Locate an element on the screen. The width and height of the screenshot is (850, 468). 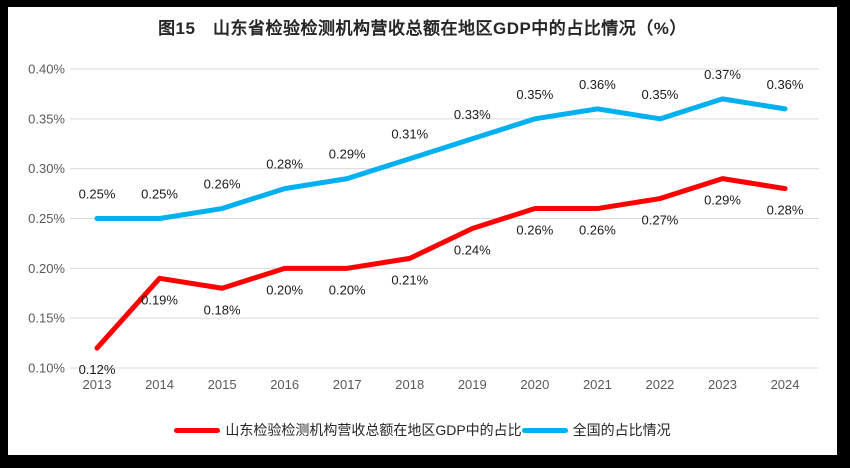
x-axis-tick-label: 2013 is located at coordinates (97, 384).